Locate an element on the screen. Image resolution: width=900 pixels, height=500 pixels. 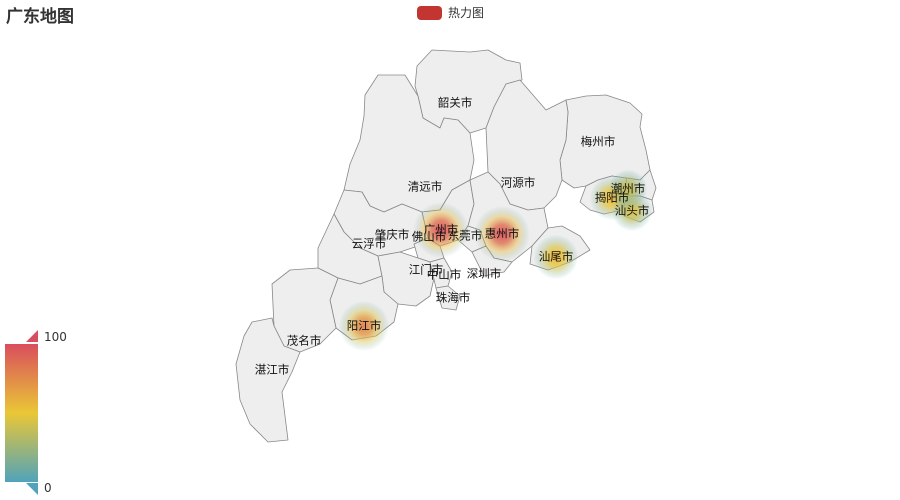
city-label-3: 河源市 is located at coordinates (518, 183).